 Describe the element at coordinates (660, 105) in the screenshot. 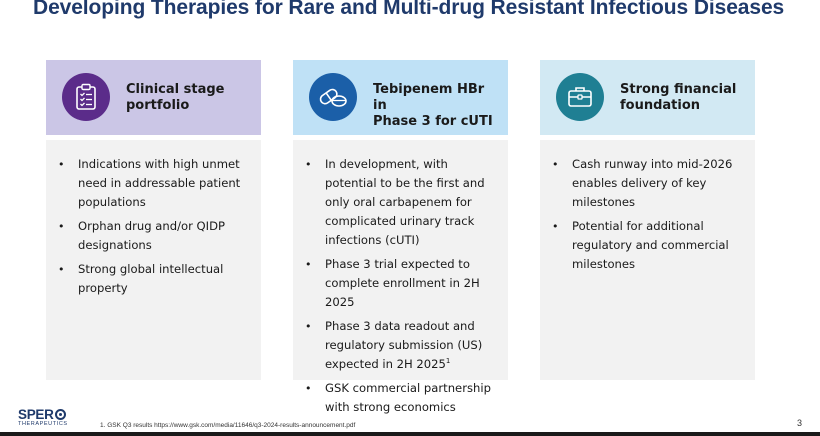

I see `card-heading-line: foundation` at that location.